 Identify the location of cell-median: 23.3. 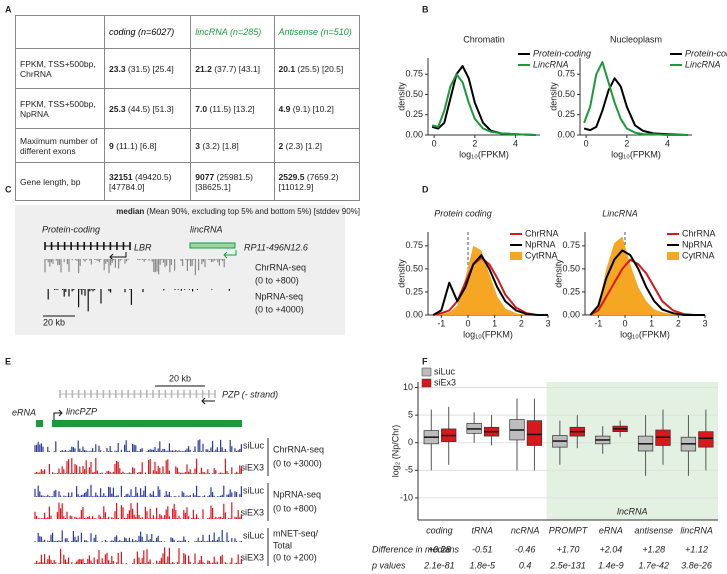
(117, 68).